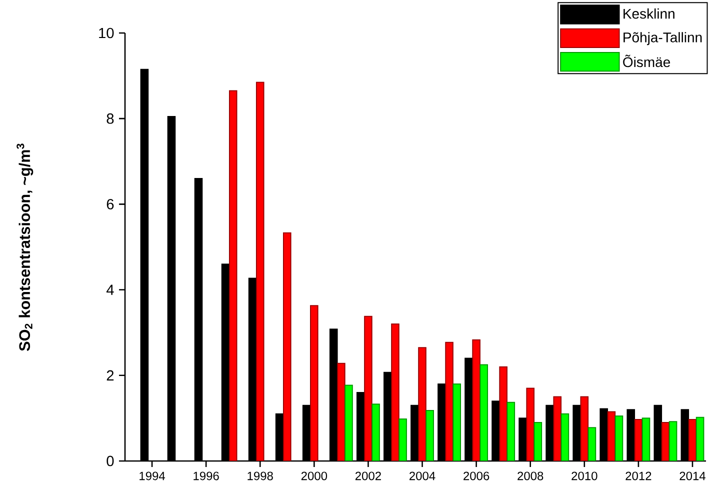  What do you see at coordinates (110, 289) in the screenshot?
I see `y-tick-label: 4` at bounding box center [110, 289].